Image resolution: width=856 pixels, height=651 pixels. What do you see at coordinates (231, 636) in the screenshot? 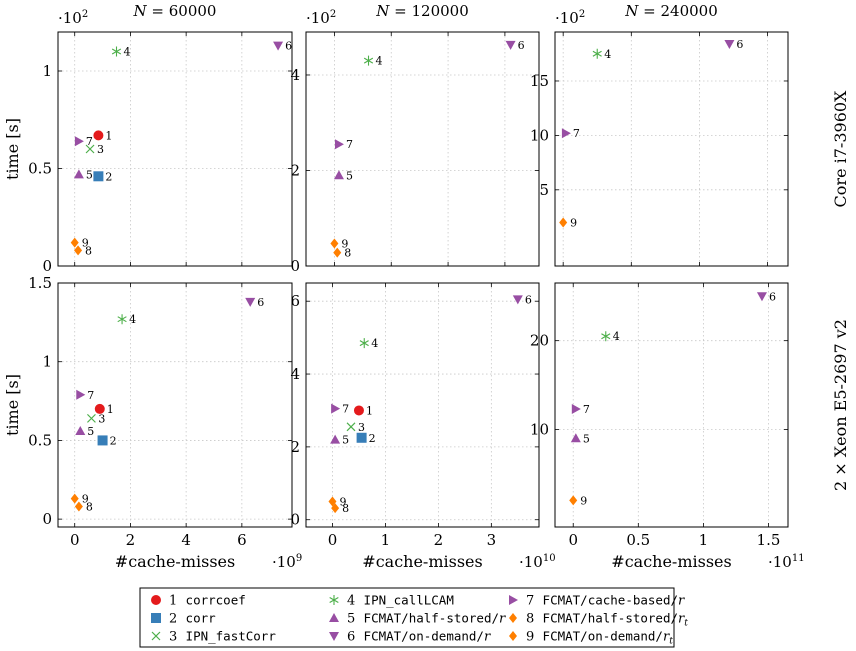
I see `legend-name: IPN_fastCorr` at bounding box center [231, 636].